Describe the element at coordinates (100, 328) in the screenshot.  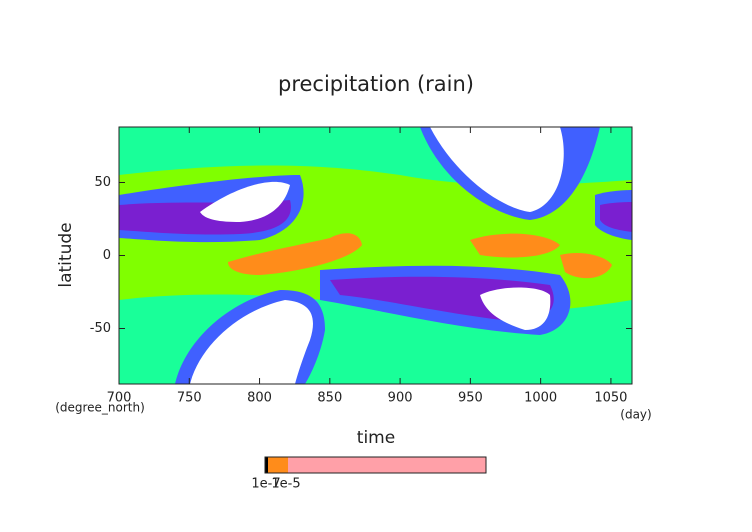
I see `y-tick-label: -50` at that location.